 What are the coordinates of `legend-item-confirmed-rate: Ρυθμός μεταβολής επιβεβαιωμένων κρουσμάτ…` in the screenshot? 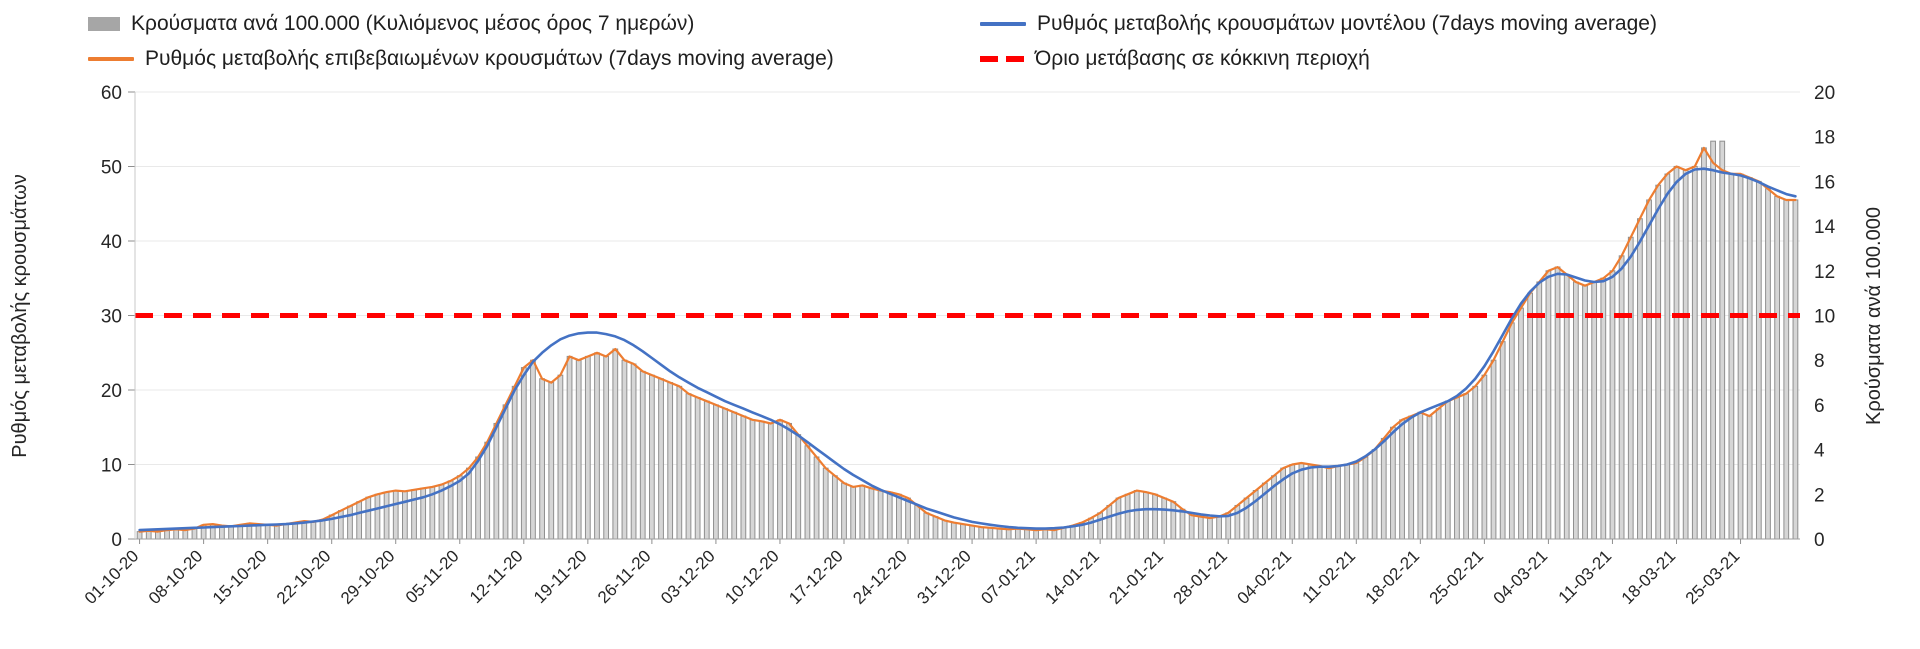 It's located at (461, 59).